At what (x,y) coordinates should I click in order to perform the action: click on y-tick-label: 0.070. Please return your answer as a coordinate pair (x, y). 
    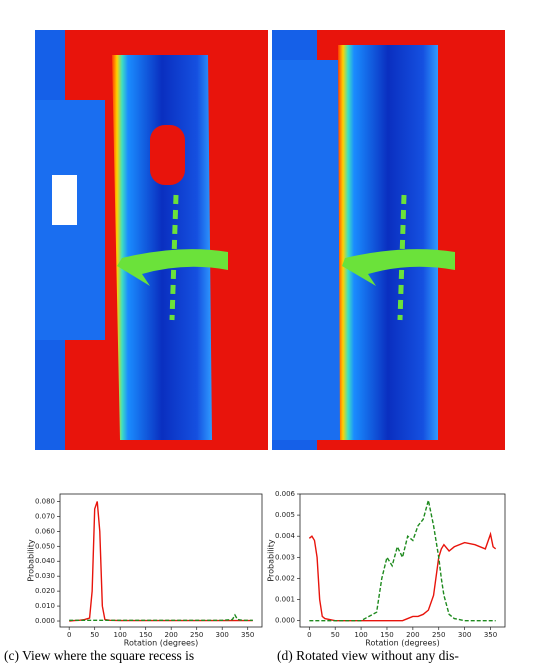
    Looking at the image, I should click on (45, 516).